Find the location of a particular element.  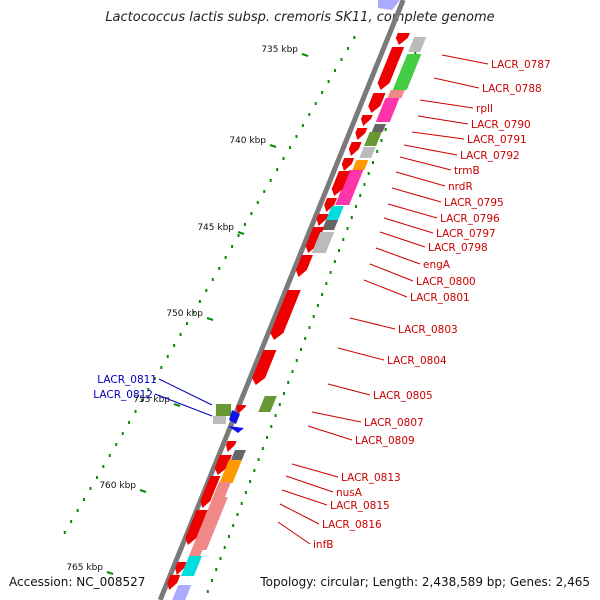

gene-label: LACR_0790 is located at coordinates (501, 125).